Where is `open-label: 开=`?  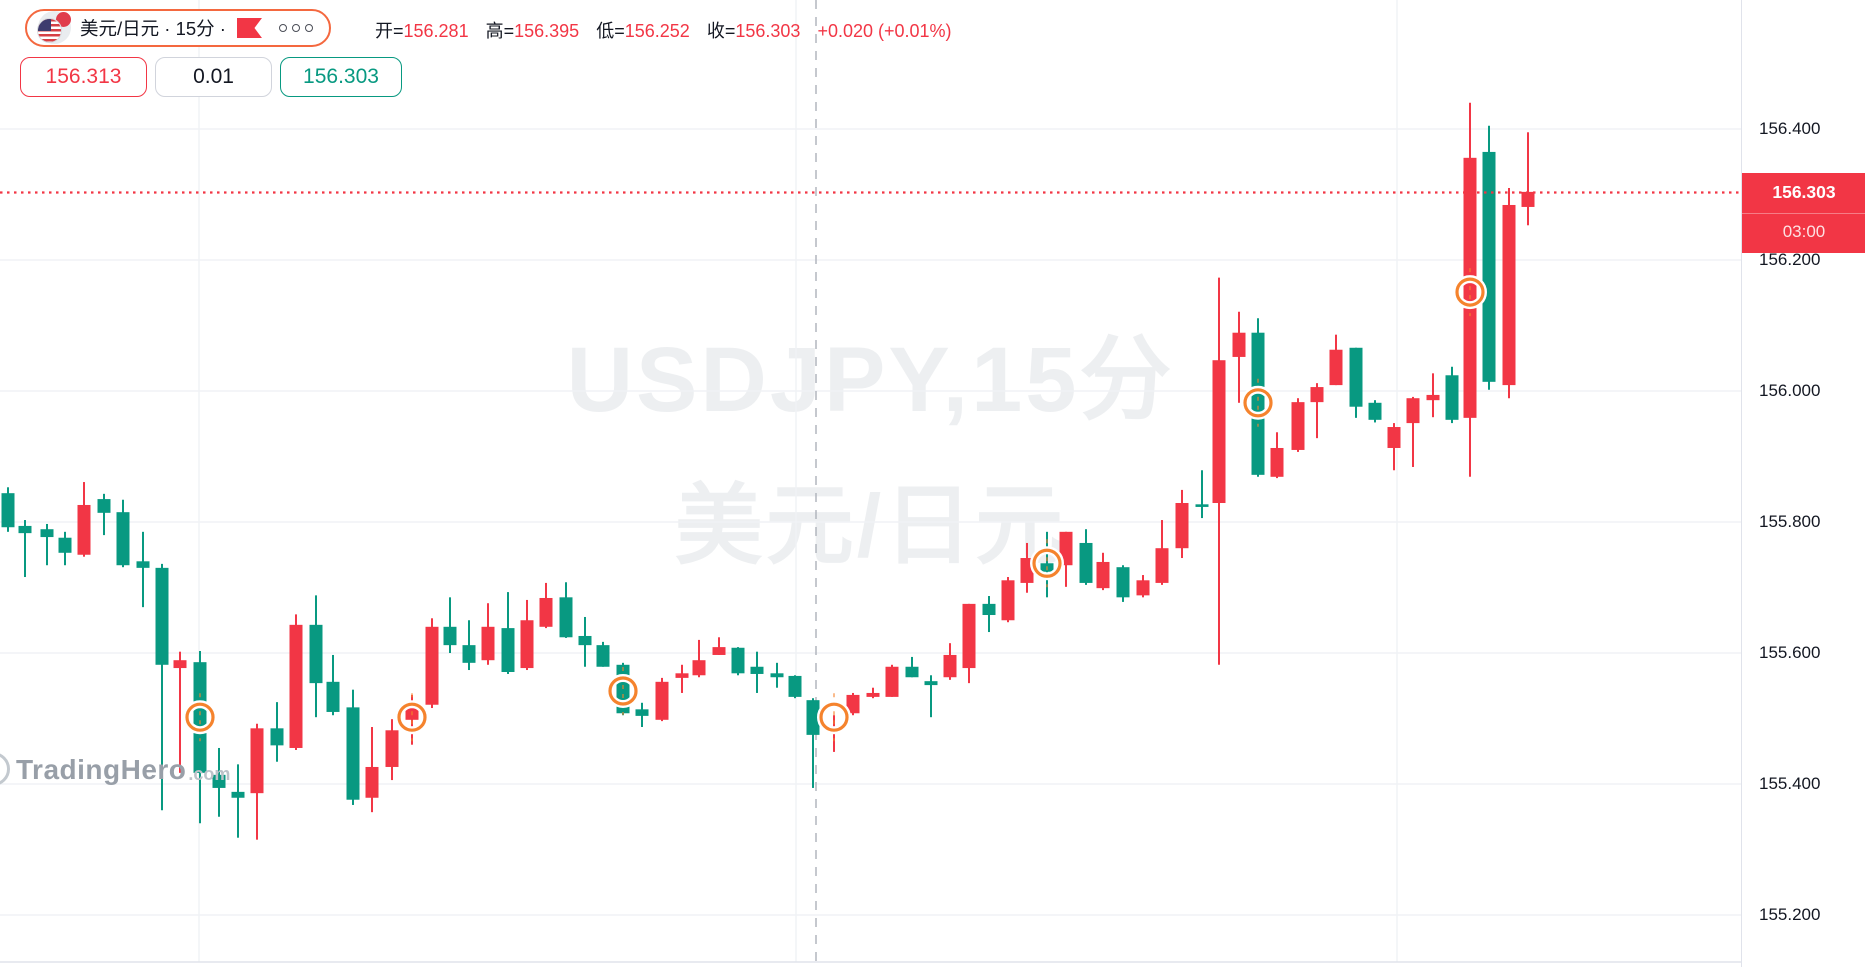 open-label: 开= is located at coordinates (389, 31).